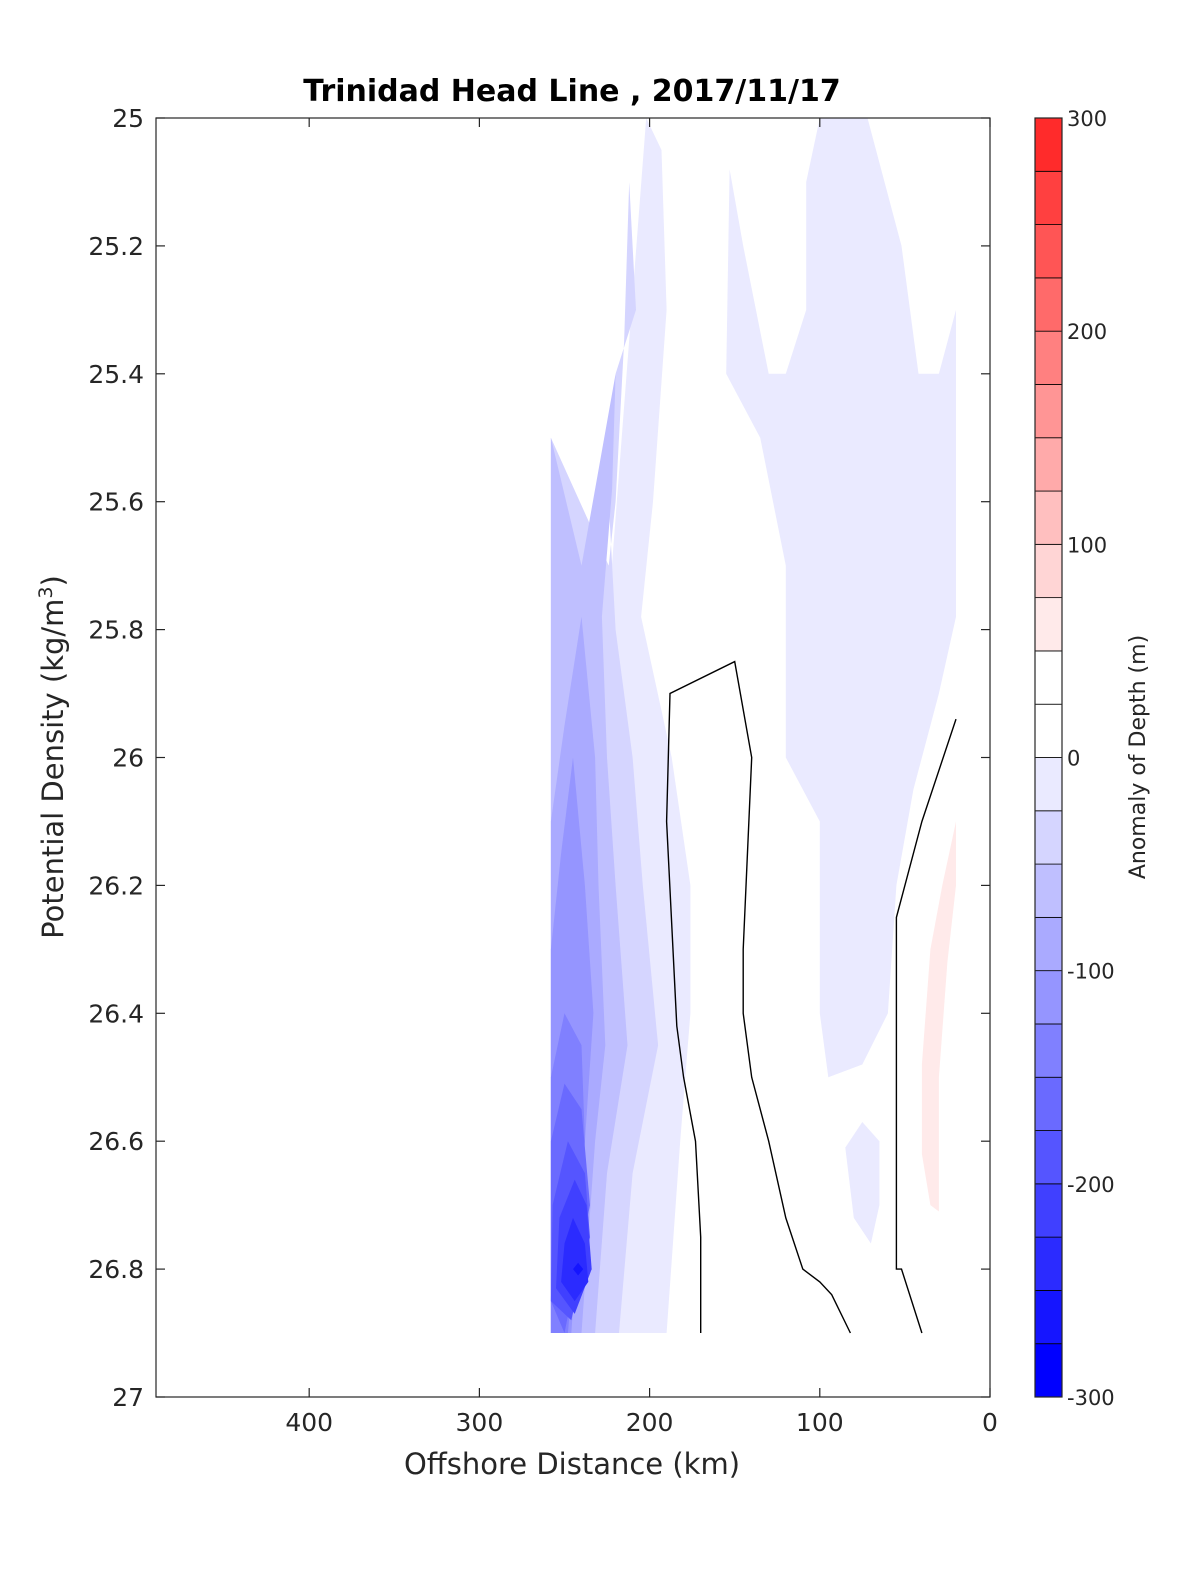 Image resolution: width=1200 pixels, height=1575 pixels. What do you see at coordinates (53, 580) in the screenshot?
I see `y-axis-label-close: )` at bounding box center [53, 580].